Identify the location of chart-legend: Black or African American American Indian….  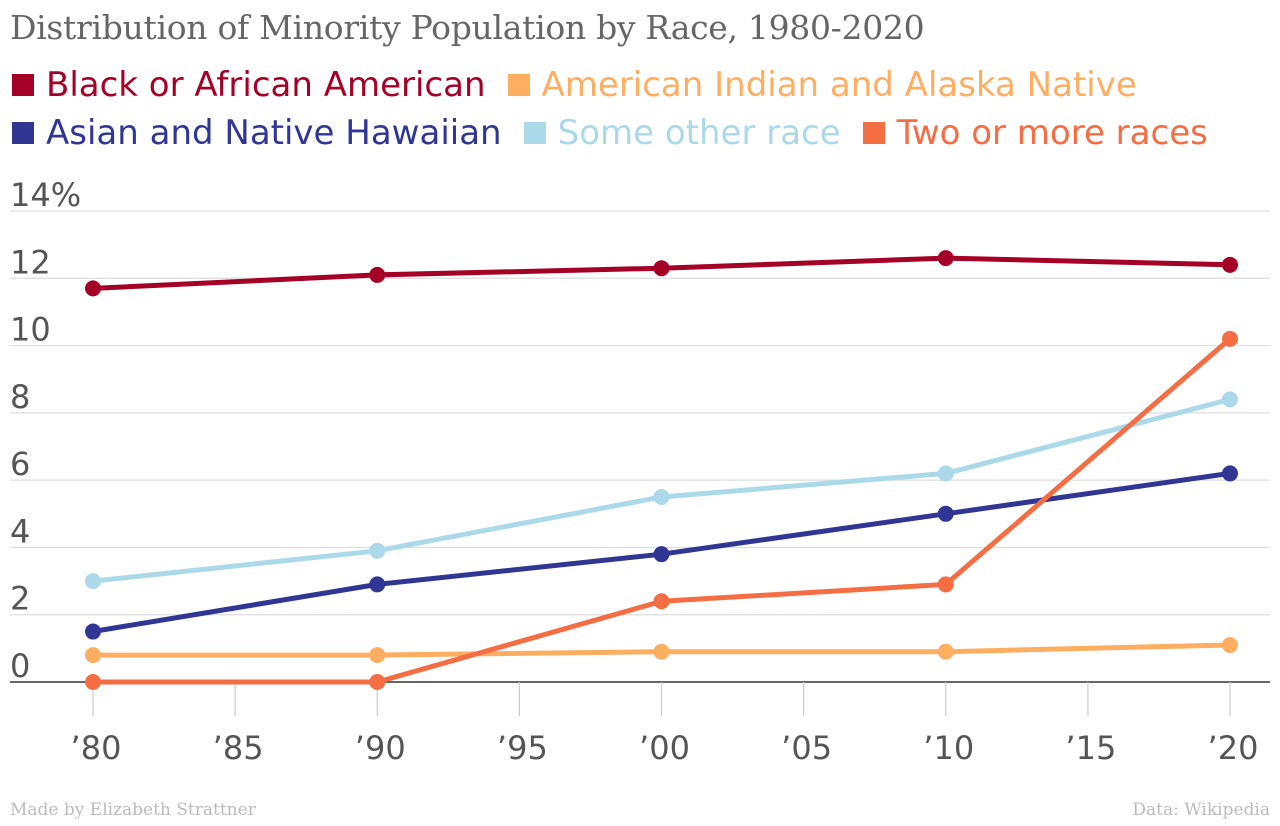
(632, 109).